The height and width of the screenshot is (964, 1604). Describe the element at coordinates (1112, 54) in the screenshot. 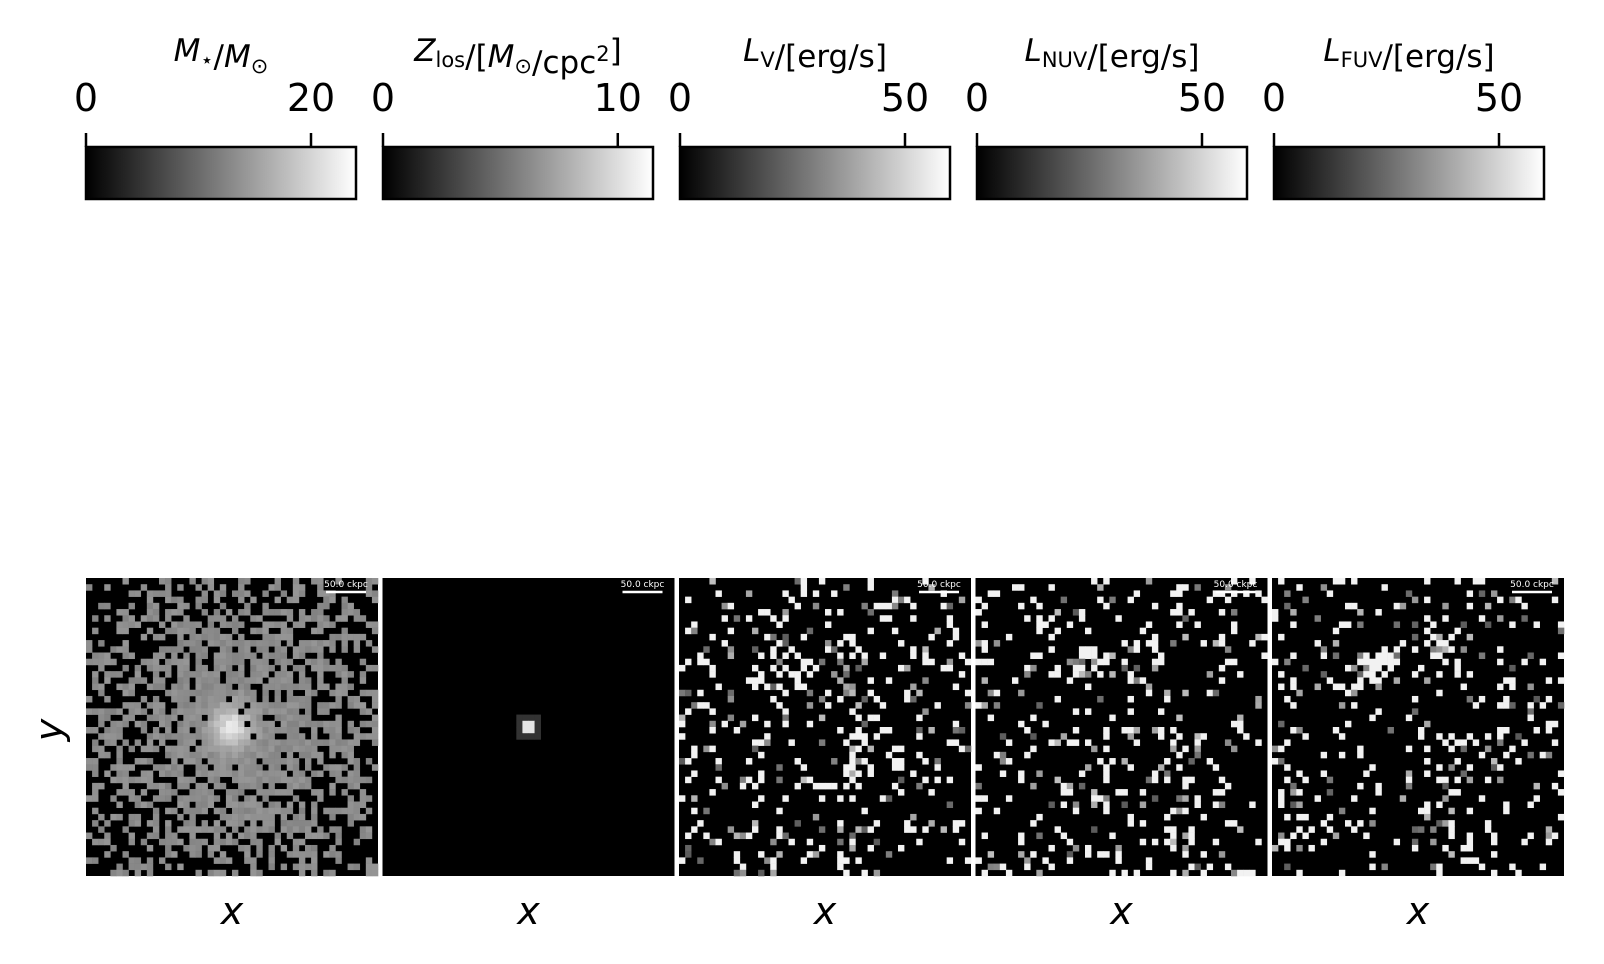

I see `colorbar-title: LNUV/[erg/s]` at that location.